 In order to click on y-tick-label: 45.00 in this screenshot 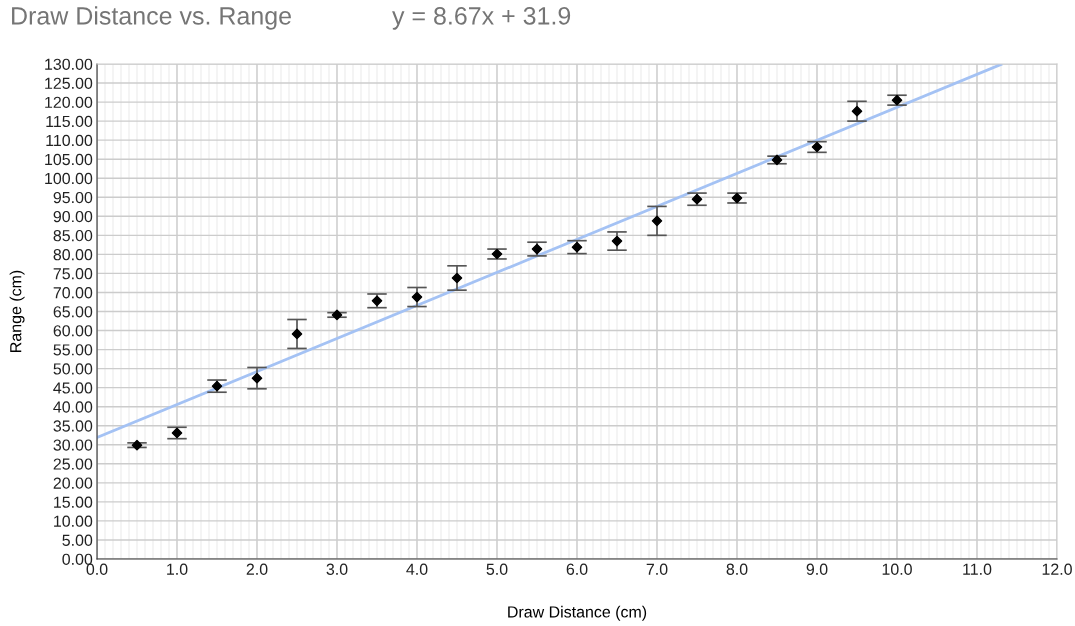, I will do `click(73, 388)`.